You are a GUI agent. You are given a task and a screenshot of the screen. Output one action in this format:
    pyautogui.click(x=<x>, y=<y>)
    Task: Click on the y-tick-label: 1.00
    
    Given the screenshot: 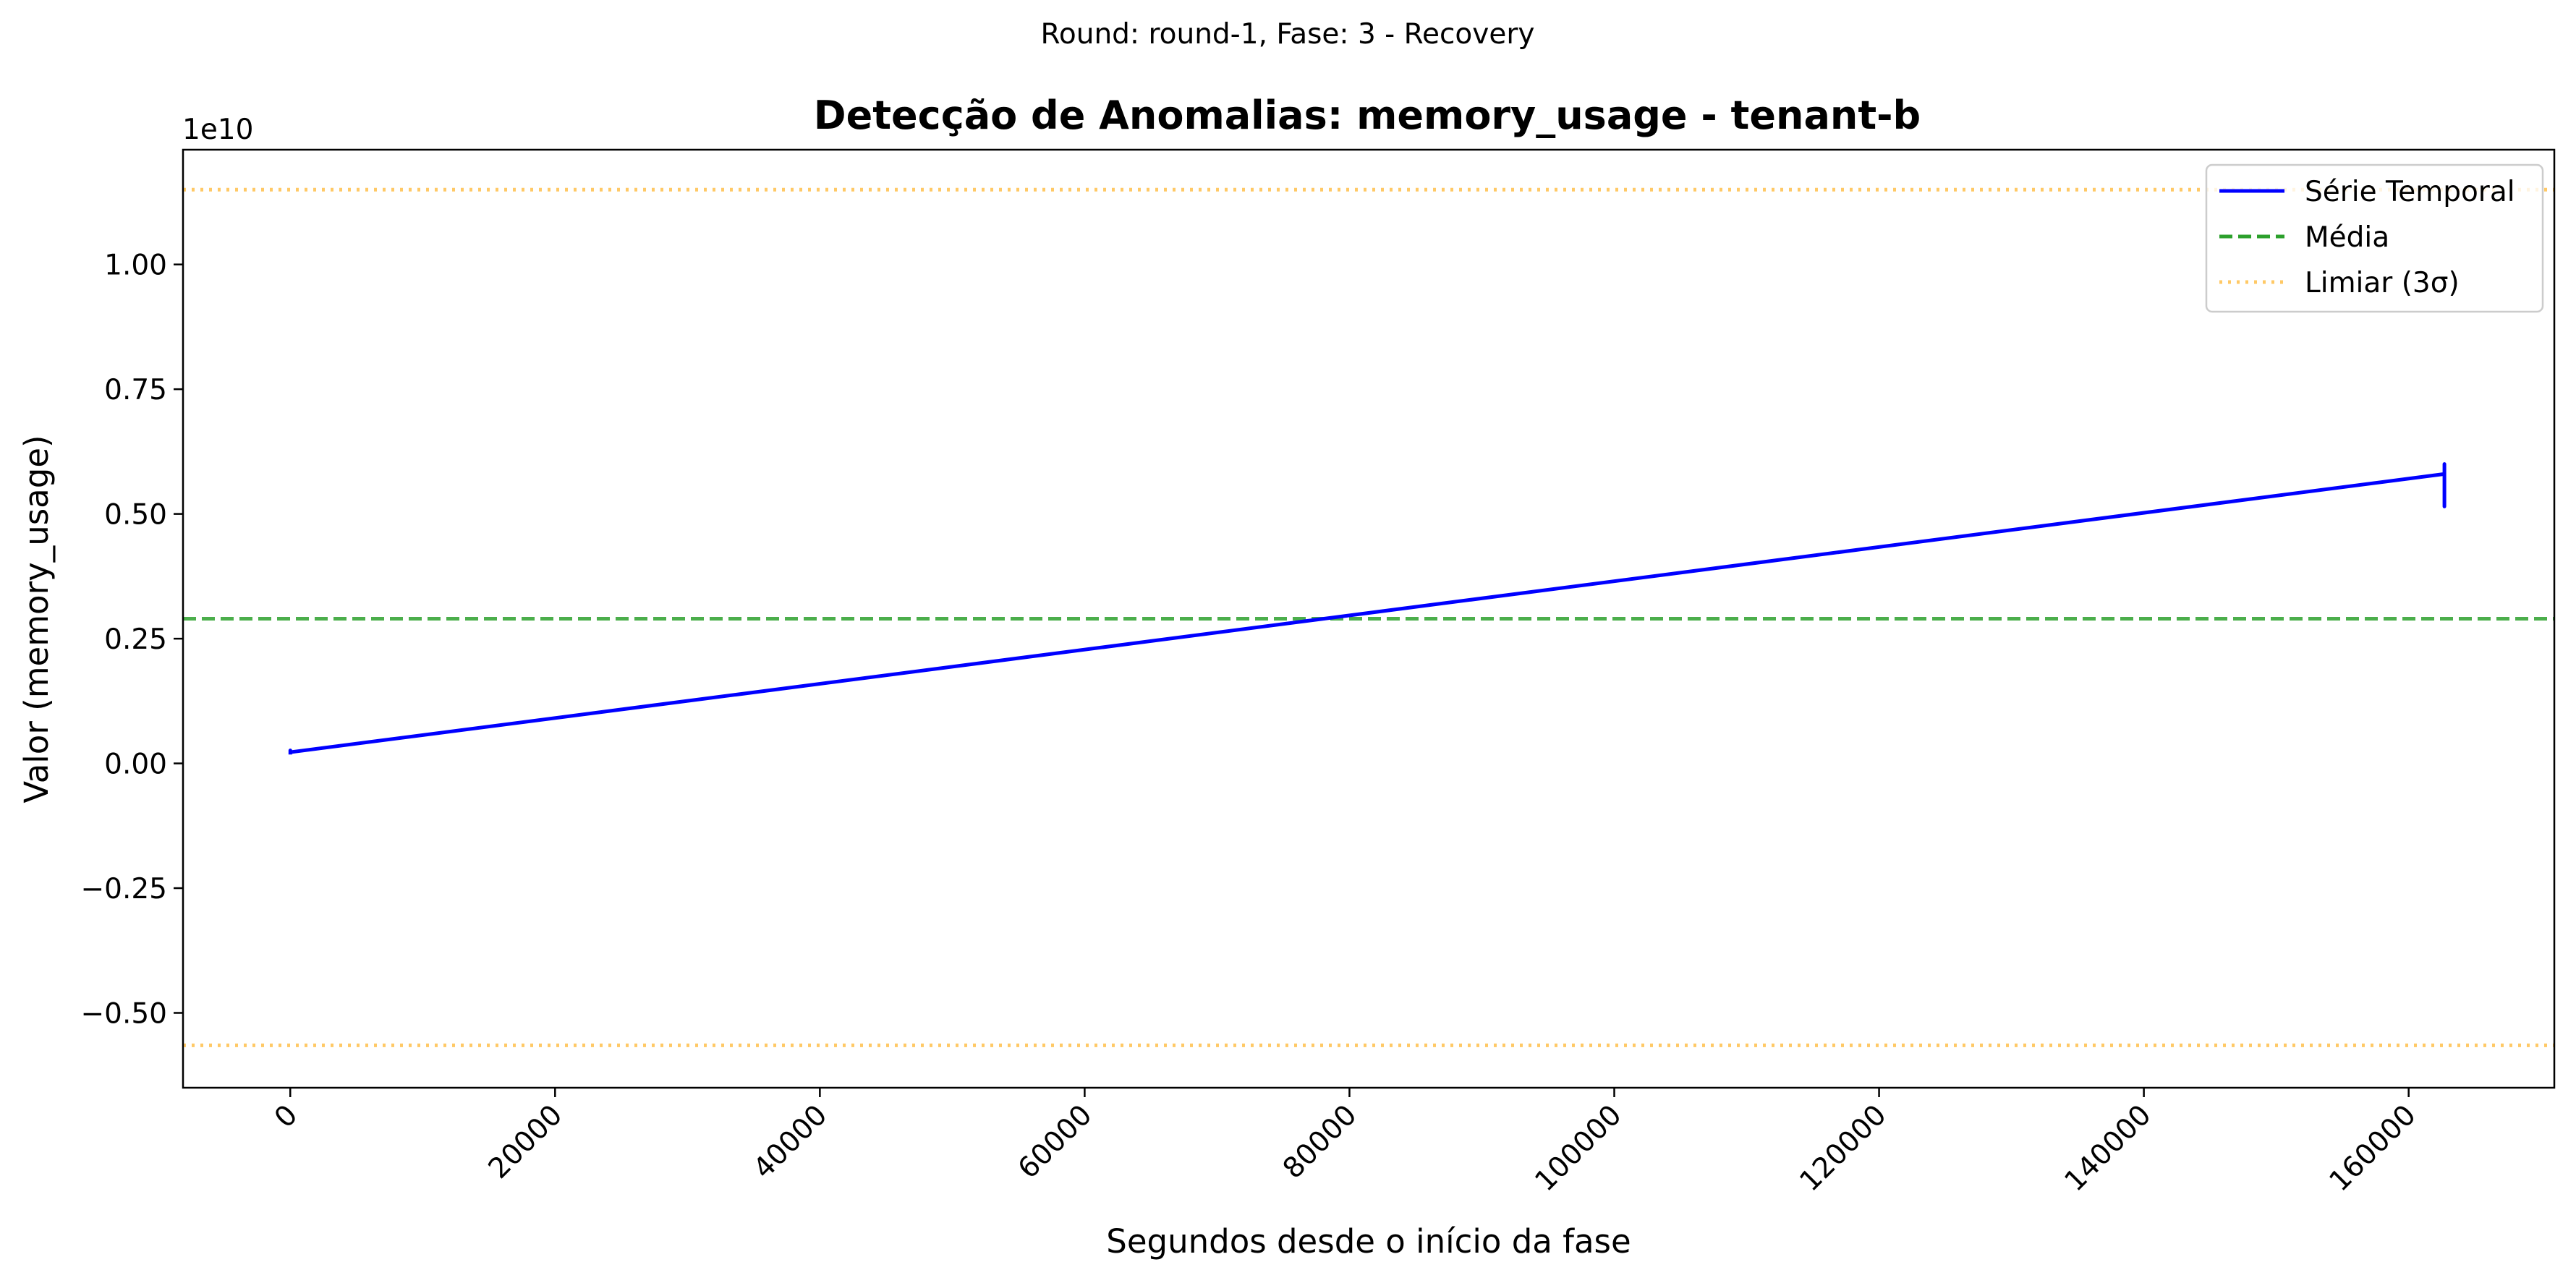 What is the action you would take?
    pyautogui.click(x=135, y=266)
    